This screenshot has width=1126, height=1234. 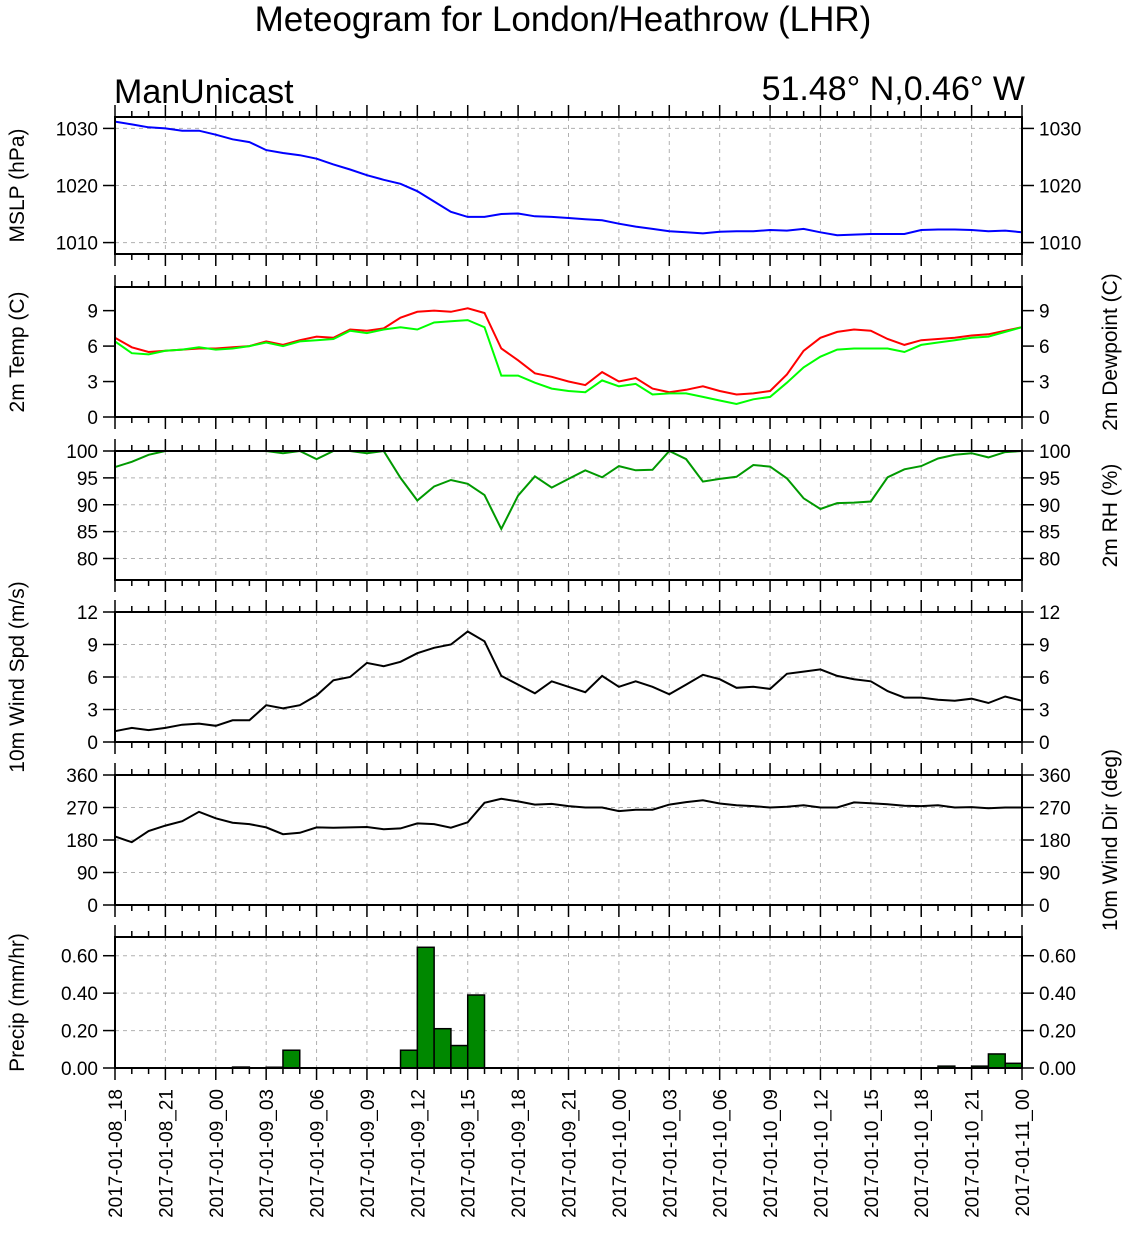 I want to click on x-tick-label: 2017-01-09_21, so click(x=570, y=1153).